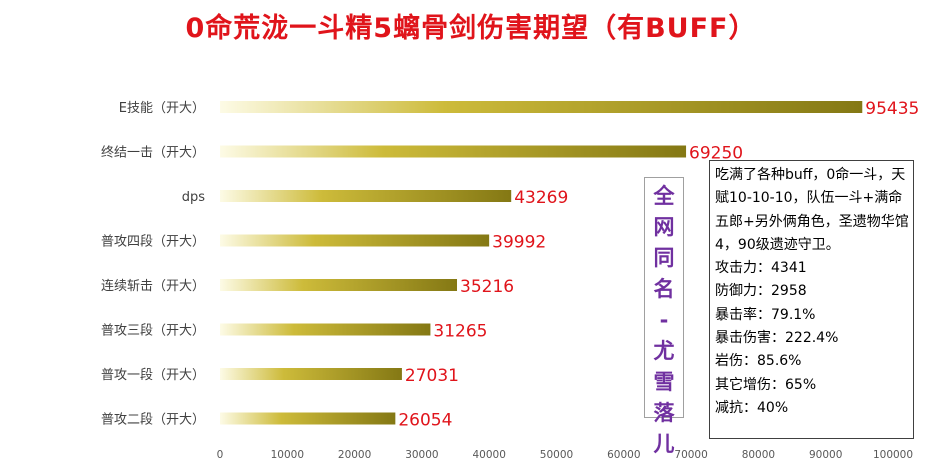 The width and height of the screenshot is (942, 475). I want to click on data-label-6: 27031, so click(432, 376).